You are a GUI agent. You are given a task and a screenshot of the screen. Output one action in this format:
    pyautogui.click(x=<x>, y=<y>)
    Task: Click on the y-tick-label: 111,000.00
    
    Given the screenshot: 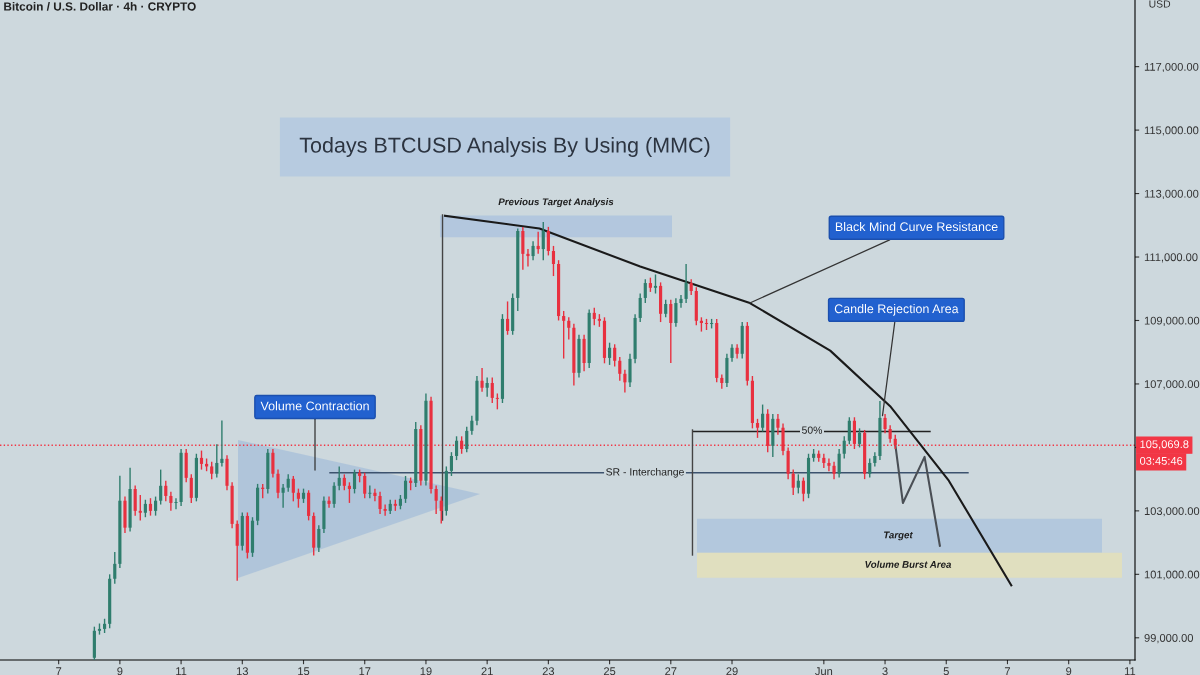 What is the action you would take?
    pyautogui.click(x=1171, y=258)
    